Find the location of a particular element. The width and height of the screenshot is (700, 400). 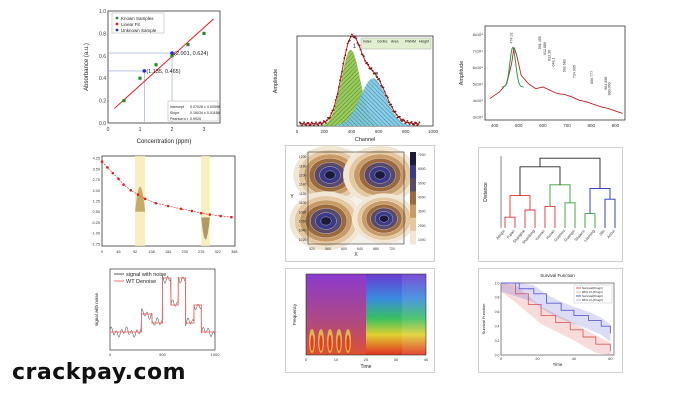

y-tick-label: 5x10⁴ is located at coordinates (478, 84).